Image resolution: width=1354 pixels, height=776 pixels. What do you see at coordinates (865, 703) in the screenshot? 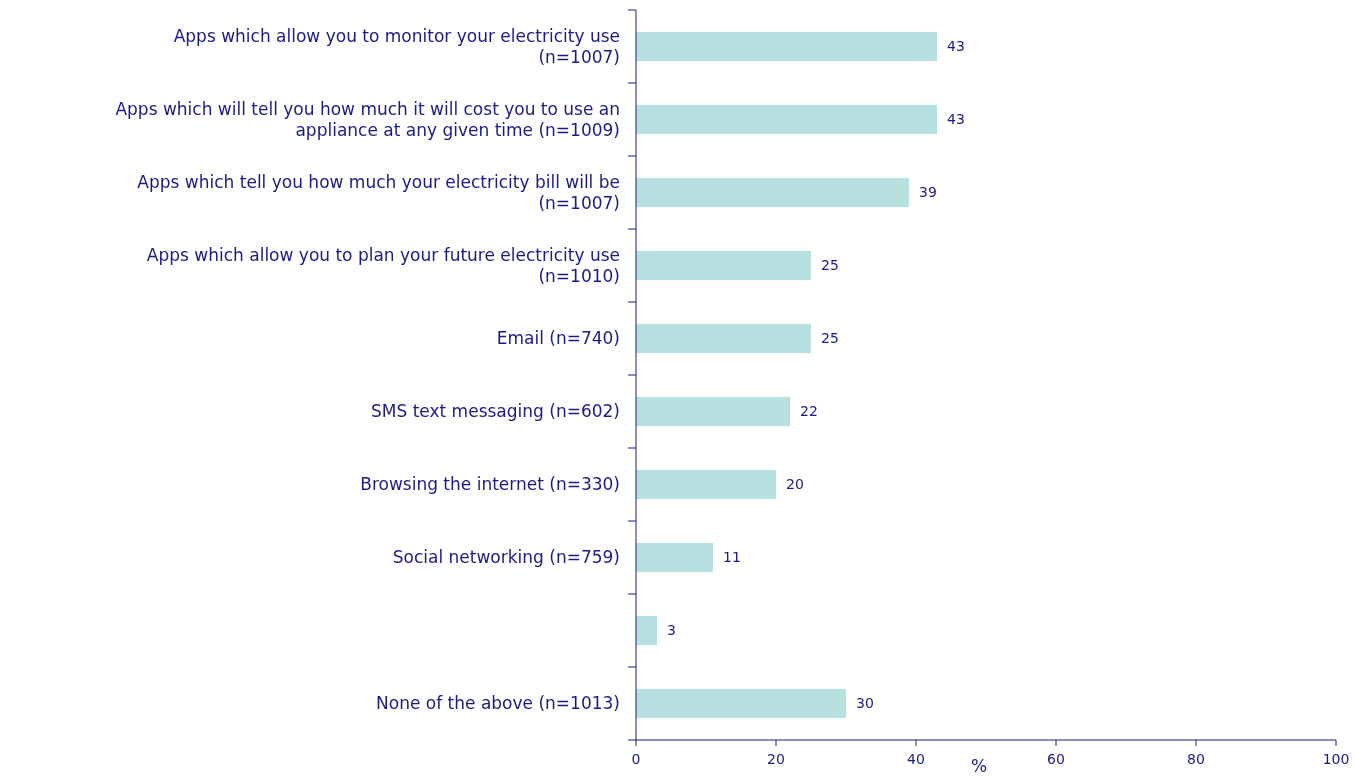
I see `data-label: 30` at bounding box center [865, 703].